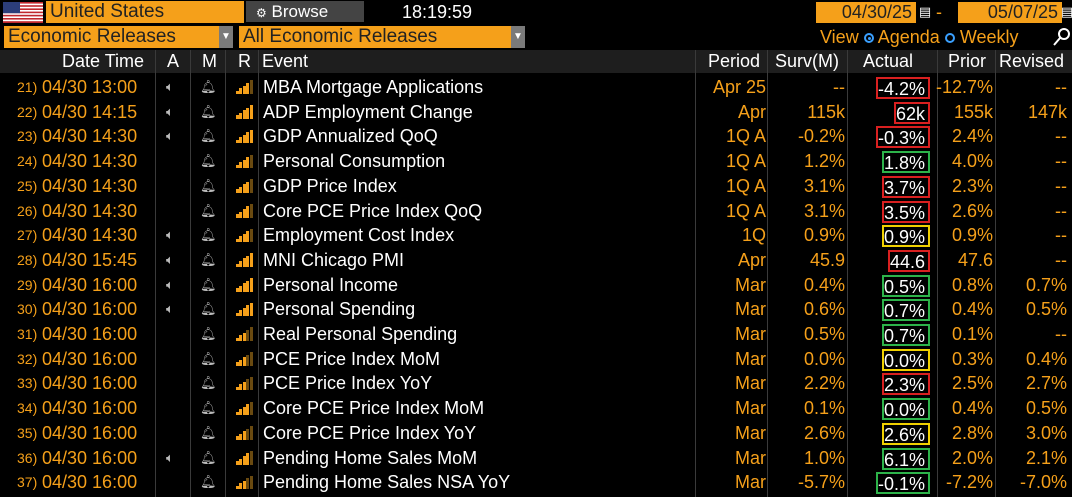 This screenshot has width=1072, height=497. I want to click on category-dropdown: Economic Releases ▼, so click(118, 37).